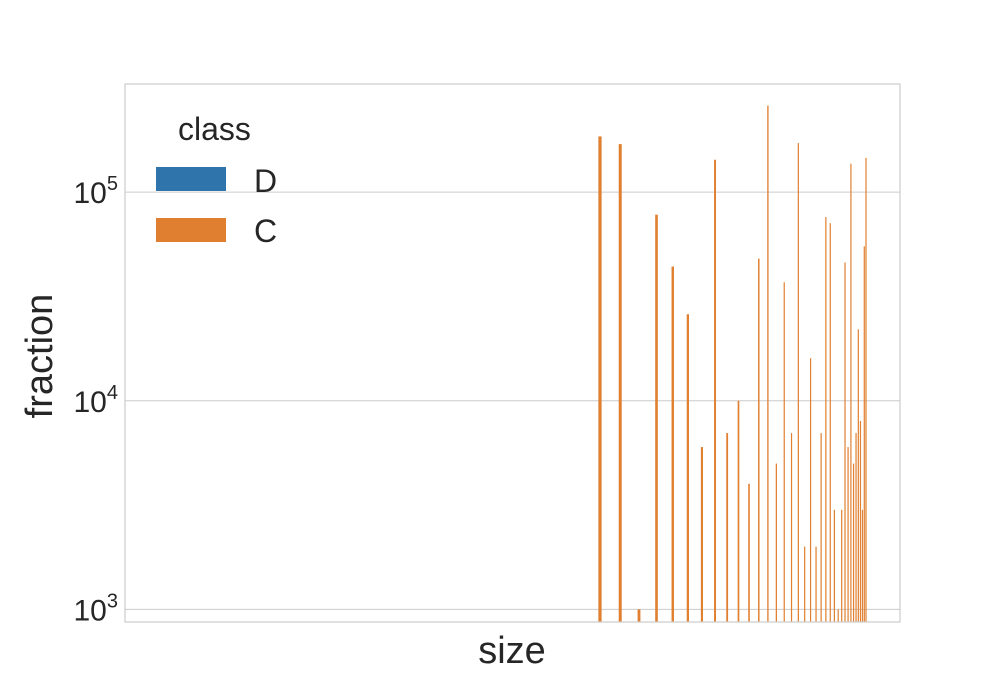  Describe the element at coordinates (96, 191) in the screenshot. I see `y-tick-label: 10⁵` at that location.